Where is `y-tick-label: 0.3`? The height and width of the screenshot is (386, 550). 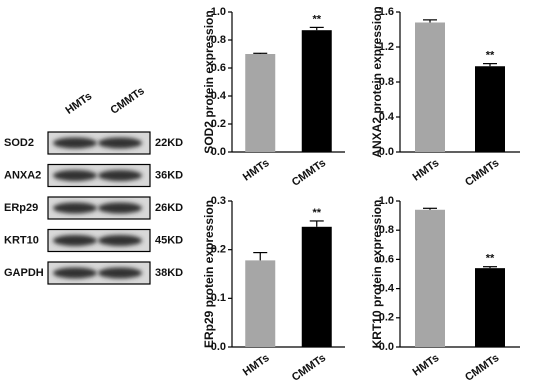 y-tick-label: 0.3 is located at coordinates (218, 201).